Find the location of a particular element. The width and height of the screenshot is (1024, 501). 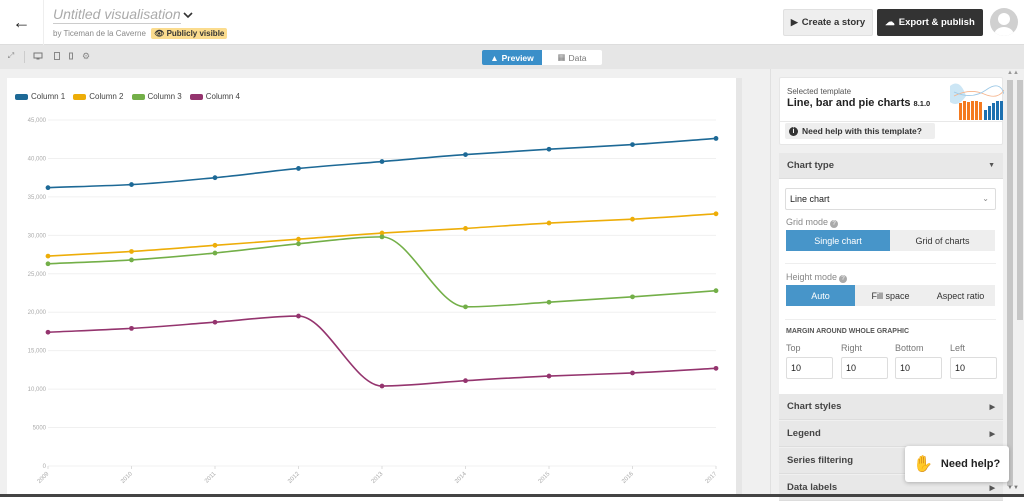

chevron-down-icon is located at coordinates (188, 15).